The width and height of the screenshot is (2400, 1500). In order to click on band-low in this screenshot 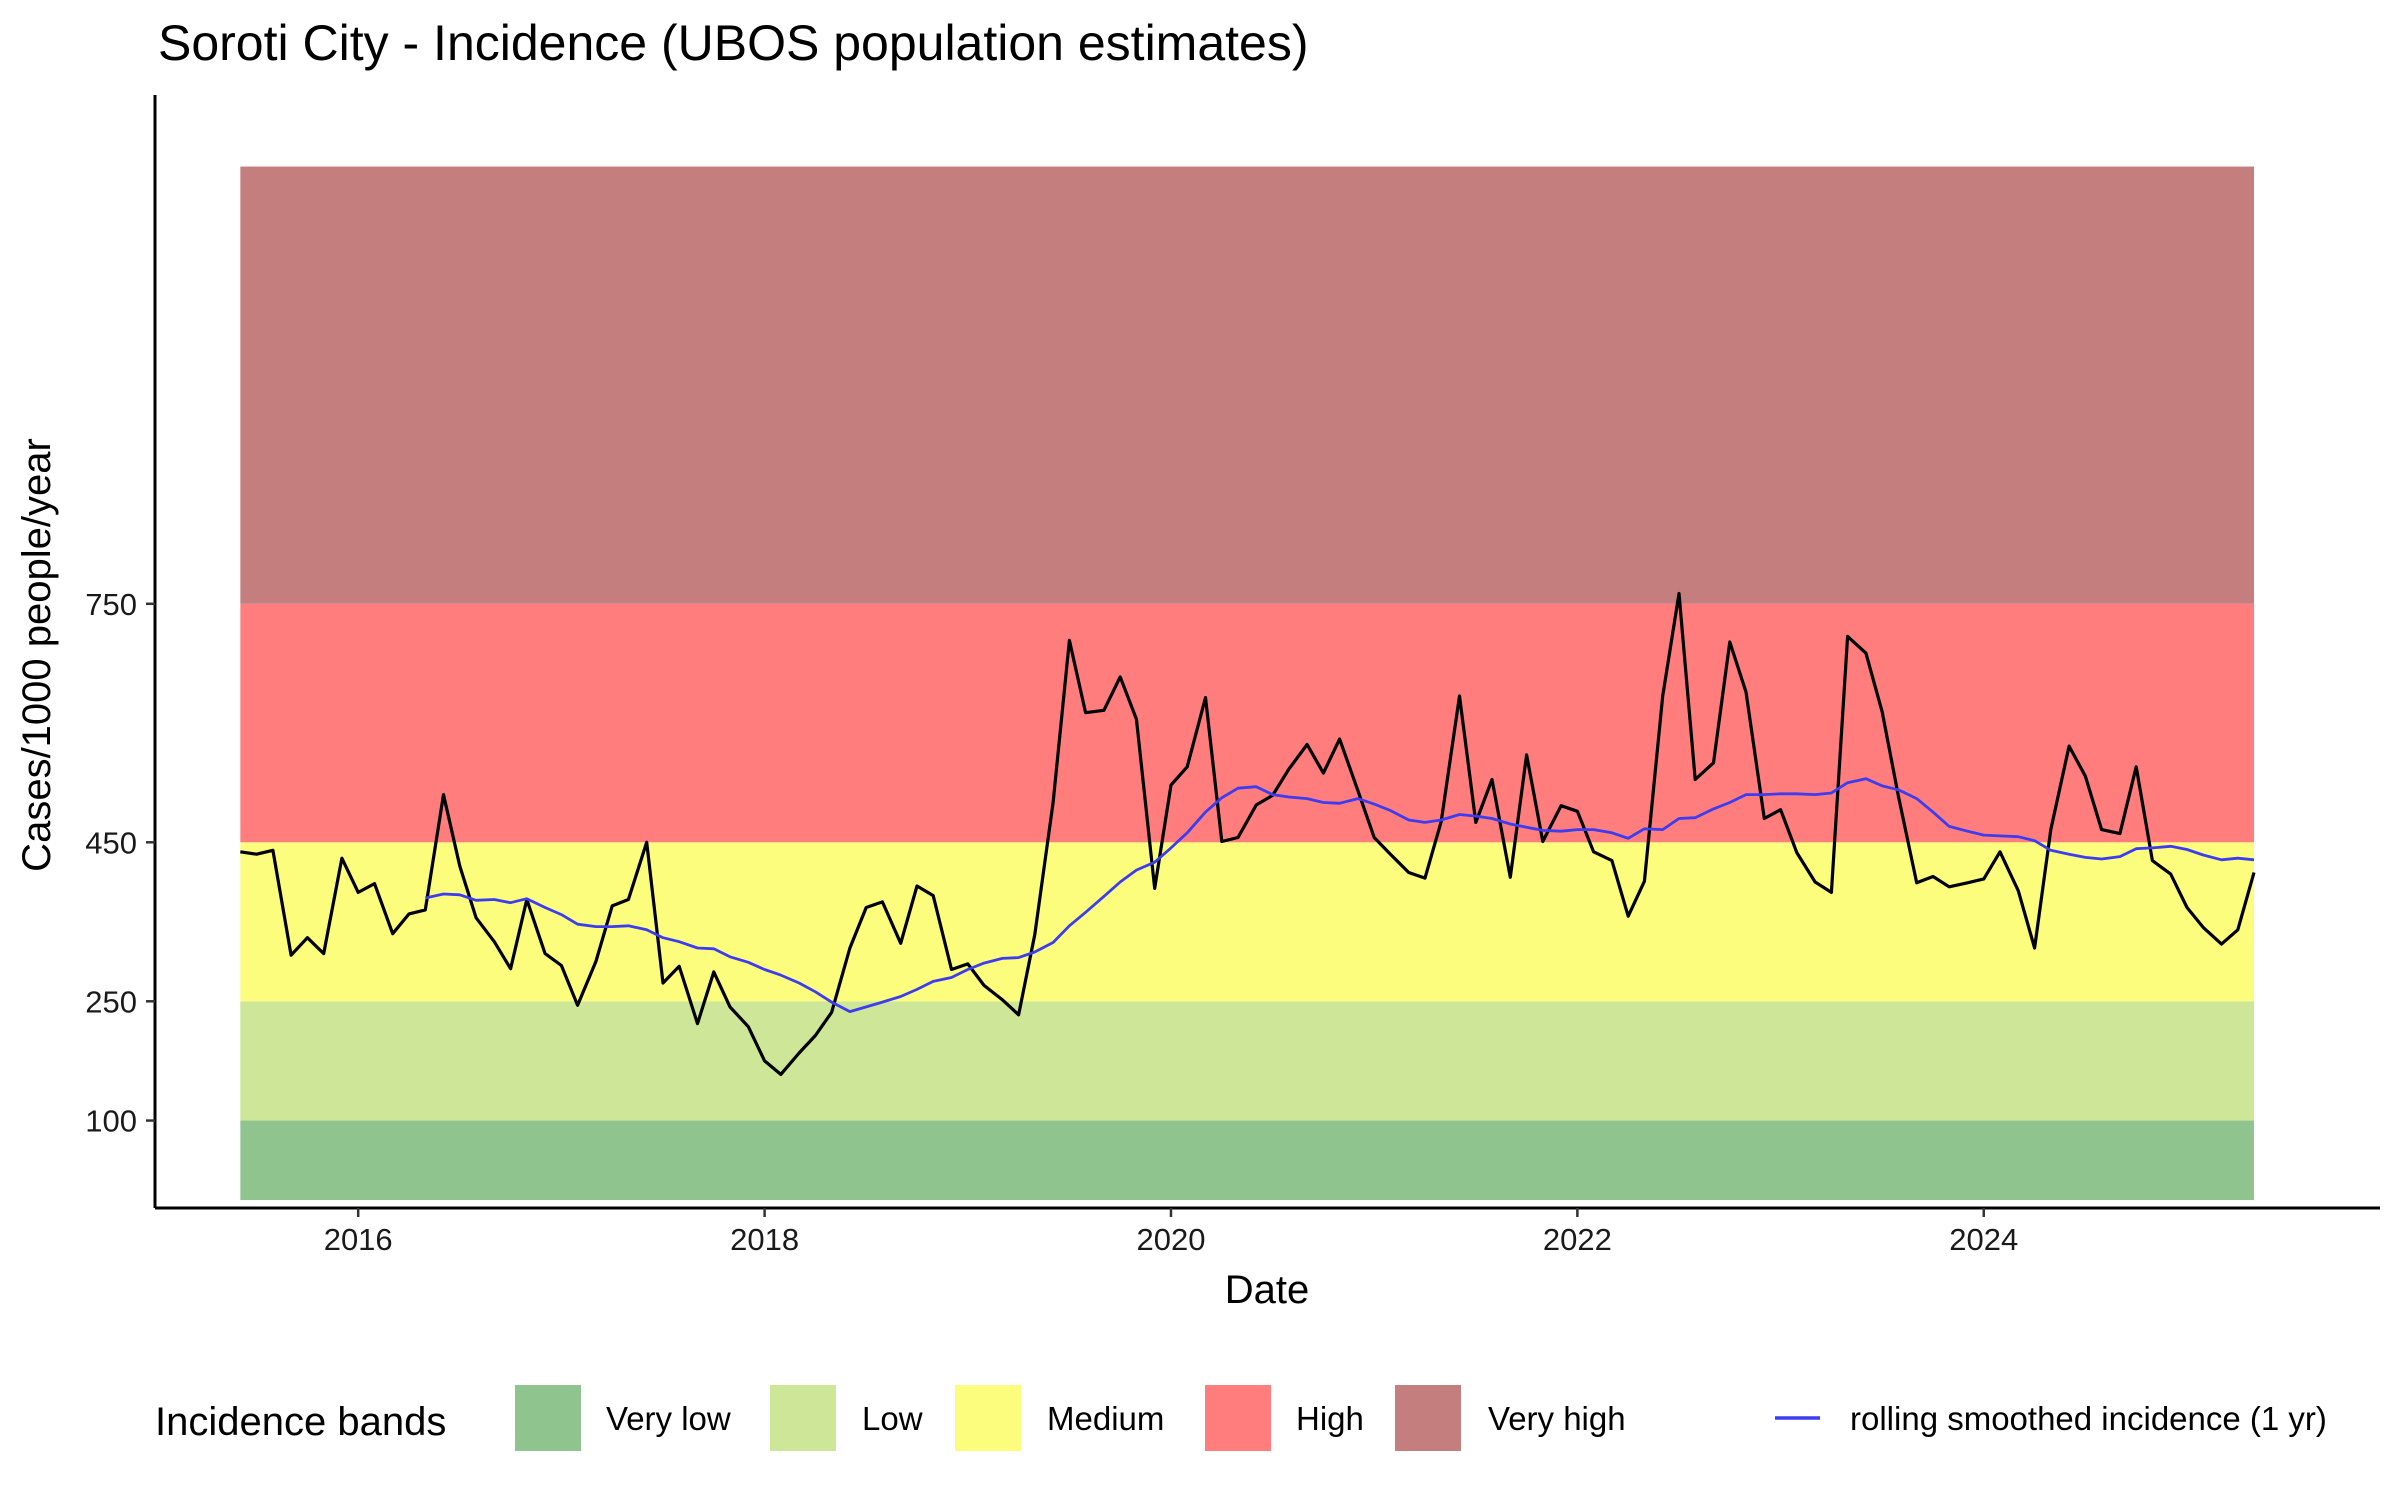, I will do `click(1247, 1061)`.